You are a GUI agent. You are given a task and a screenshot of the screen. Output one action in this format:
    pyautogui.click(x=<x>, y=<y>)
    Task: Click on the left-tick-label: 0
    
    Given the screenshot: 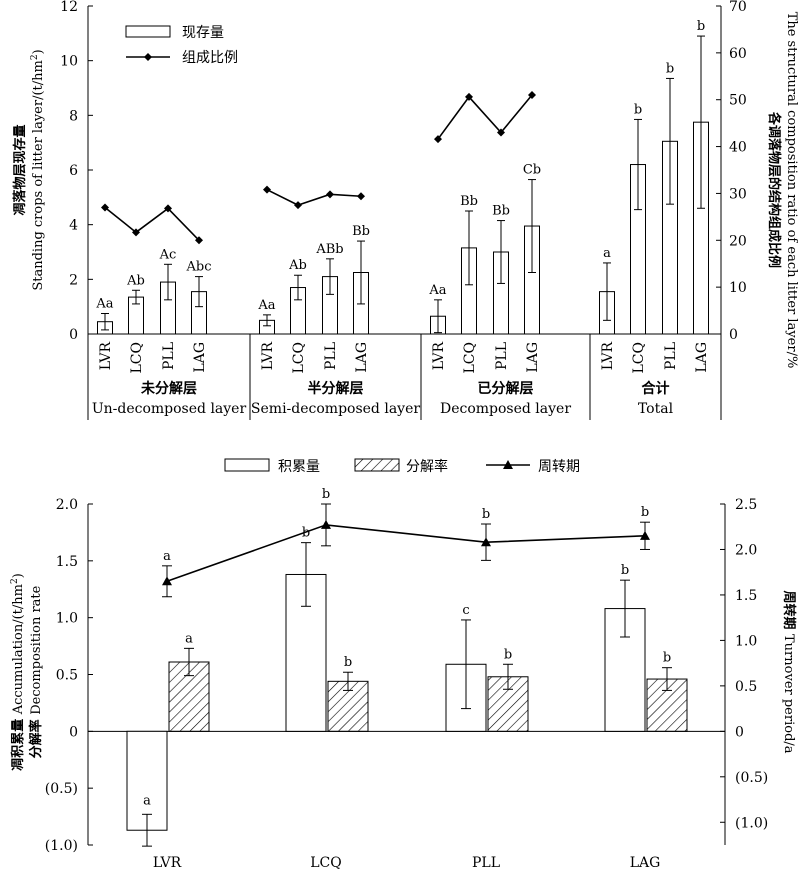 What is the action you would take?
    pyautogui.click(x=73, y=732)
    